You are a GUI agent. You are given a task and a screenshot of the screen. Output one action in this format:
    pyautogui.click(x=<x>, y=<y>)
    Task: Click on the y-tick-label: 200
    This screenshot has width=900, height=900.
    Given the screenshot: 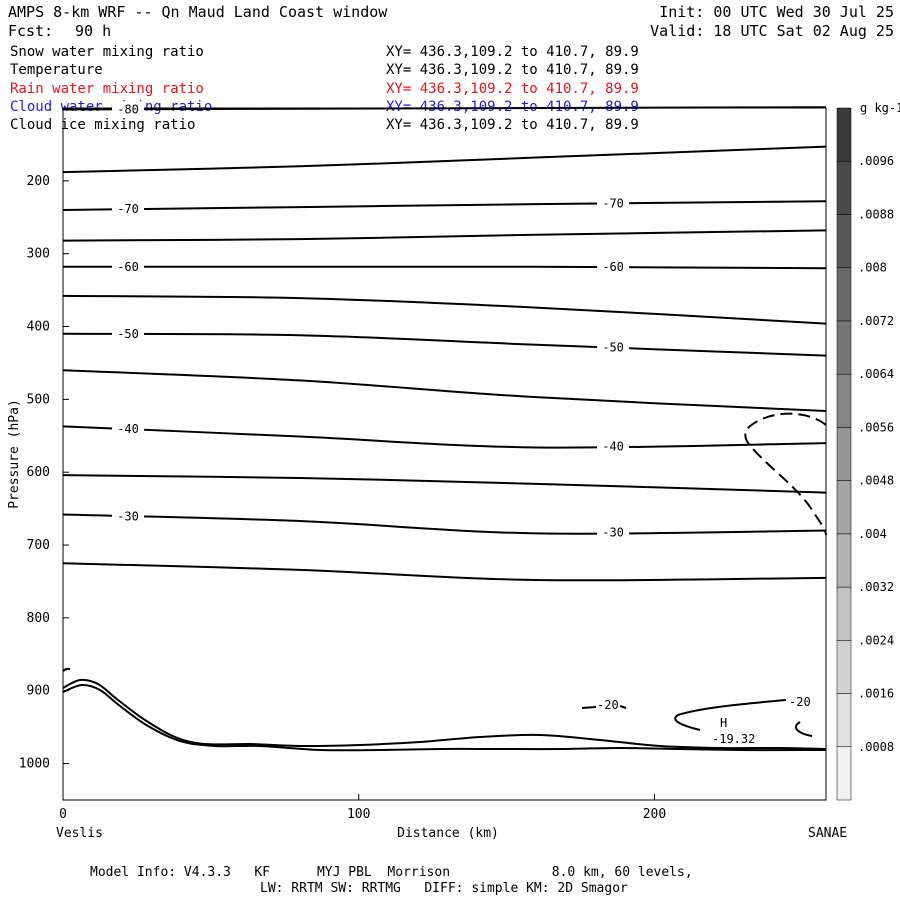 What is the action you would take?
    pyautogui.click(x=38, y=181)
    